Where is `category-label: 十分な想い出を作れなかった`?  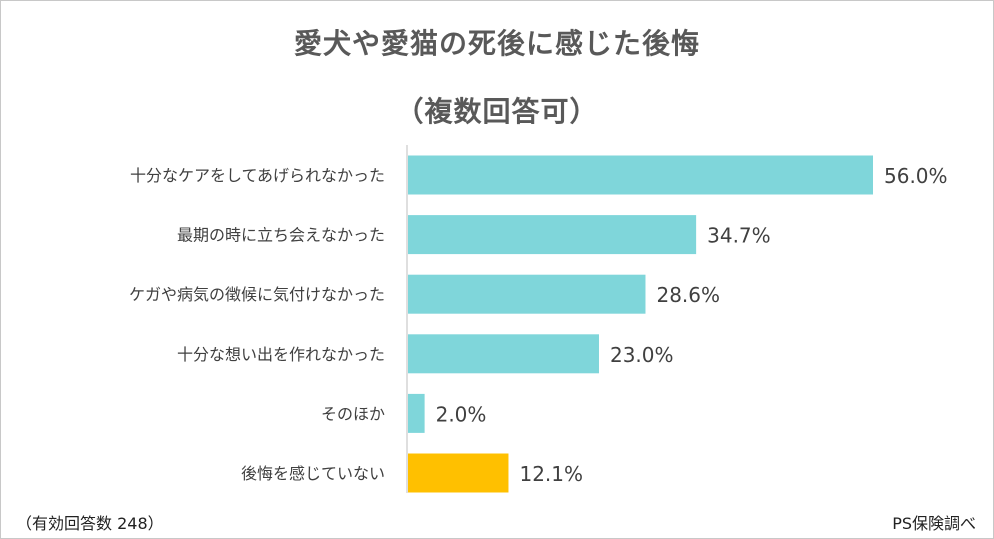
category-label: 十分な想い出を作れなかった is located at coordinates (281, 354).